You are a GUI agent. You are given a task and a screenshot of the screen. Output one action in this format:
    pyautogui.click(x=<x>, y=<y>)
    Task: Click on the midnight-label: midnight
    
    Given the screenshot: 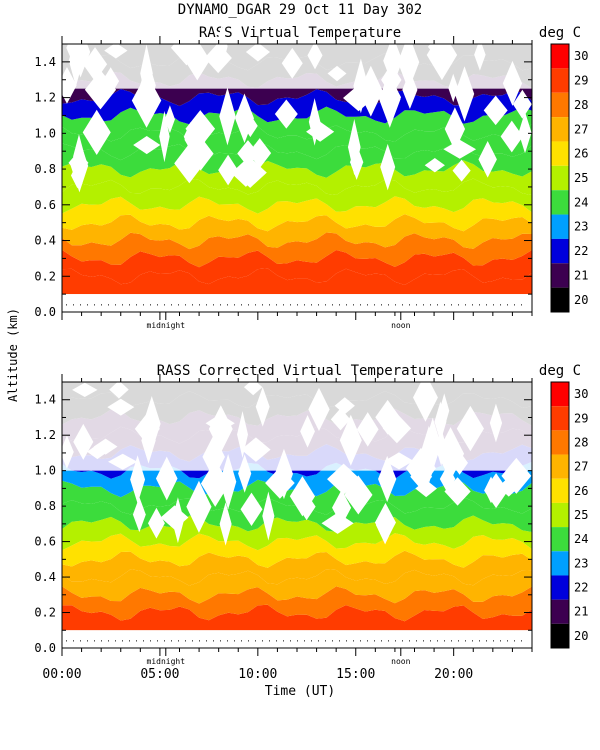 What is the action you would take?
    pyautogui.click(x=166, y=325)
    